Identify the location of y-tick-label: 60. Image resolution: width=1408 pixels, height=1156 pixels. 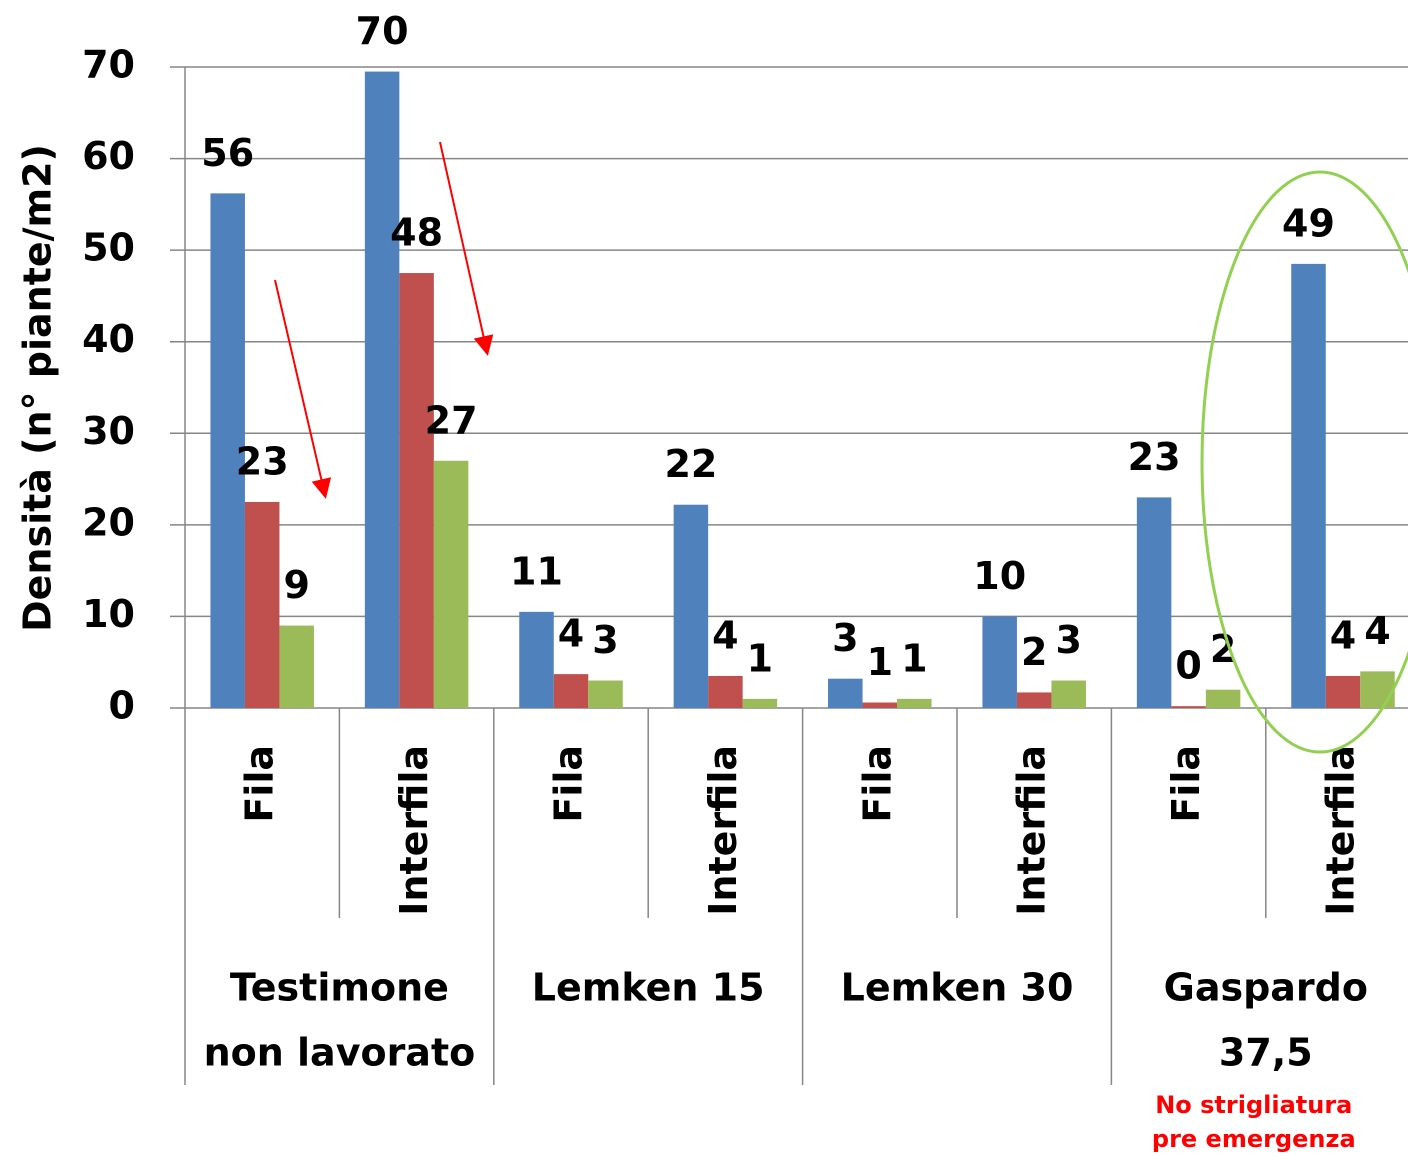
(108, 156).